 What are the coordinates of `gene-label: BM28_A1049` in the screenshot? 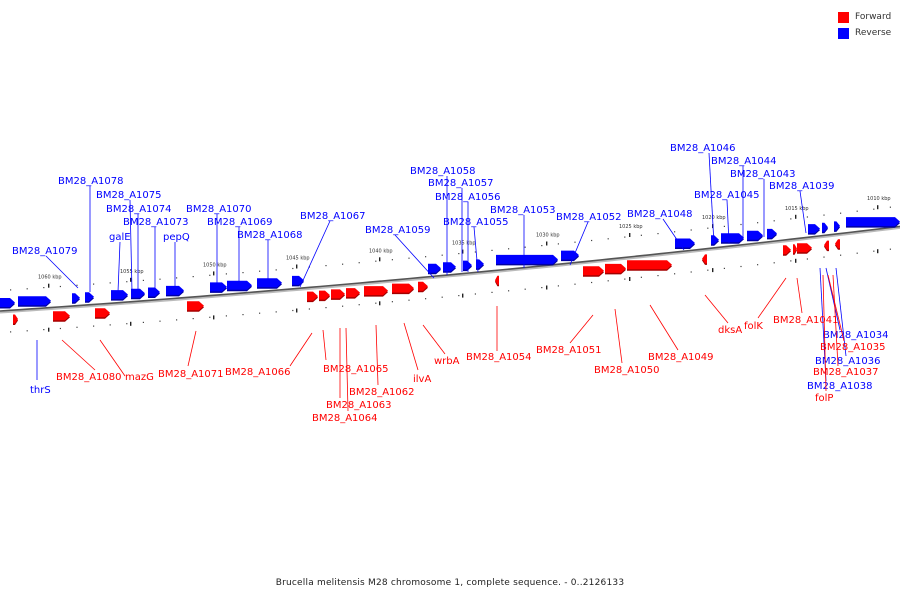 It's located at (681, 357).